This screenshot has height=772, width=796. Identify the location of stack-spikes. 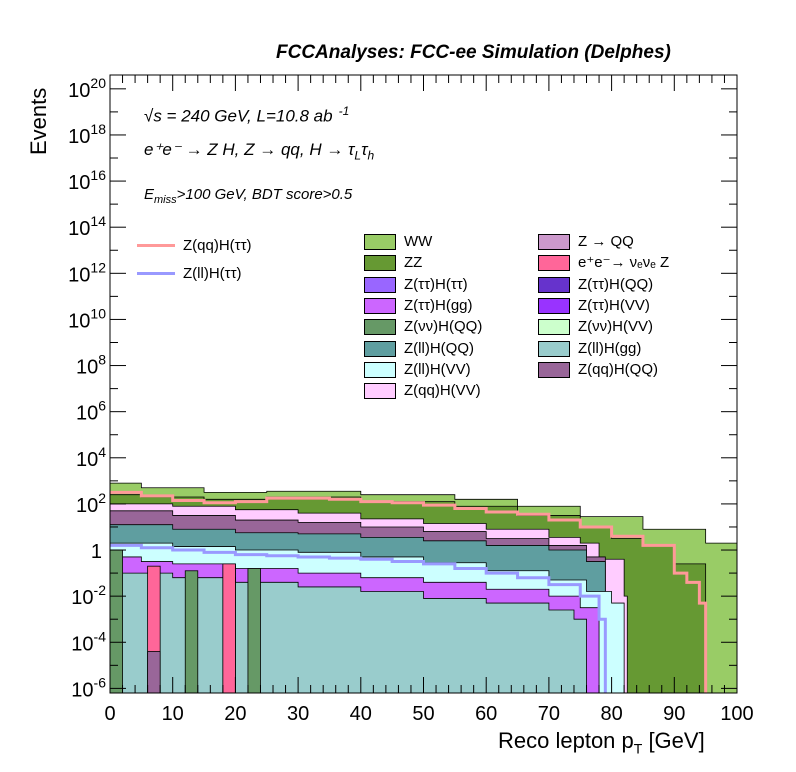
(185, 621).